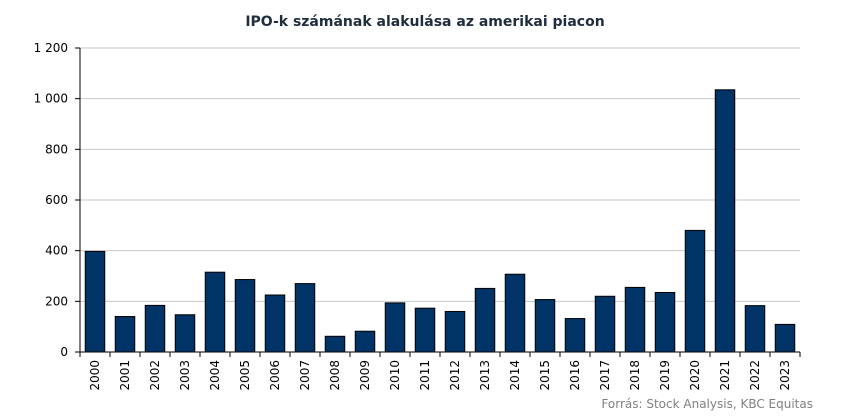 The height and width of the screenshot is (417, 850). I want to click on bar-2012, so click(455, 331).